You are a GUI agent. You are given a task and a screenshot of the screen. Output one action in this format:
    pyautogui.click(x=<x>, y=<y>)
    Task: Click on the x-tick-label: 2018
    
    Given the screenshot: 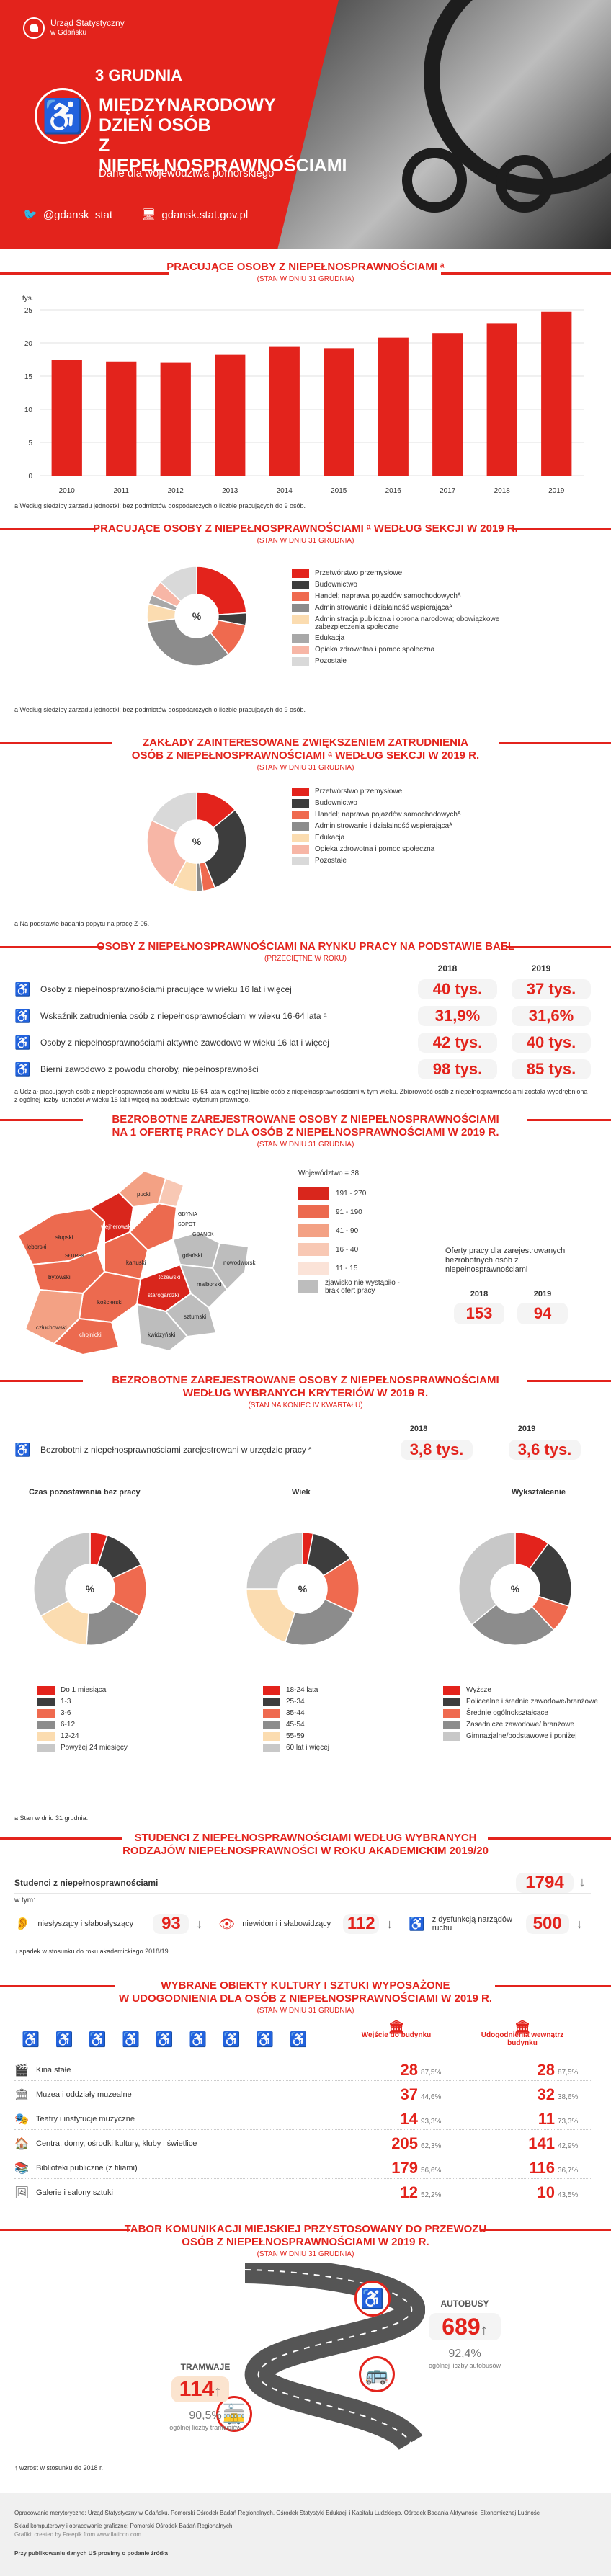 What is the action you would take?
    pyautogui.click(x=503, y=491)
    